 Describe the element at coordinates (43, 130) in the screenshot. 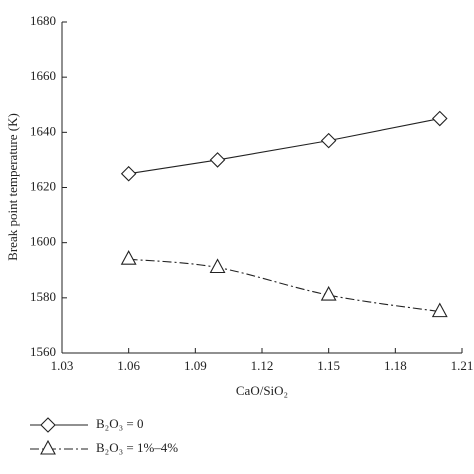

I see `y-tick-label: 1640` at that location.